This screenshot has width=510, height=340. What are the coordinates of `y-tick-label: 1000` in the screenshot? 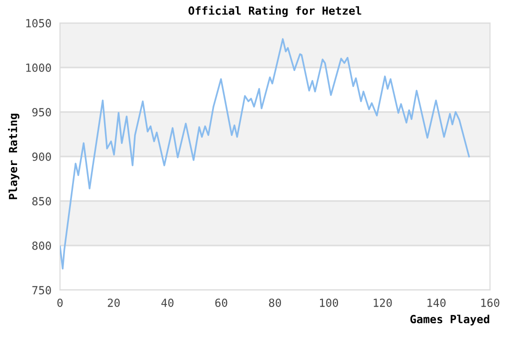 It's located at (38, 68).